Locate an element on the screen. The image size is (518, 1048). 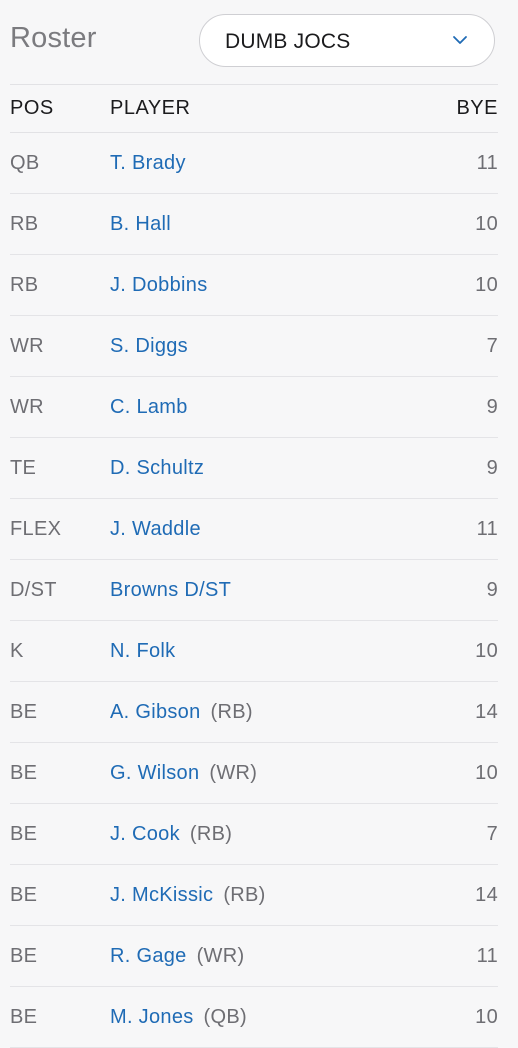
roster-slot: FLEX is located at coordinates (36, 529).